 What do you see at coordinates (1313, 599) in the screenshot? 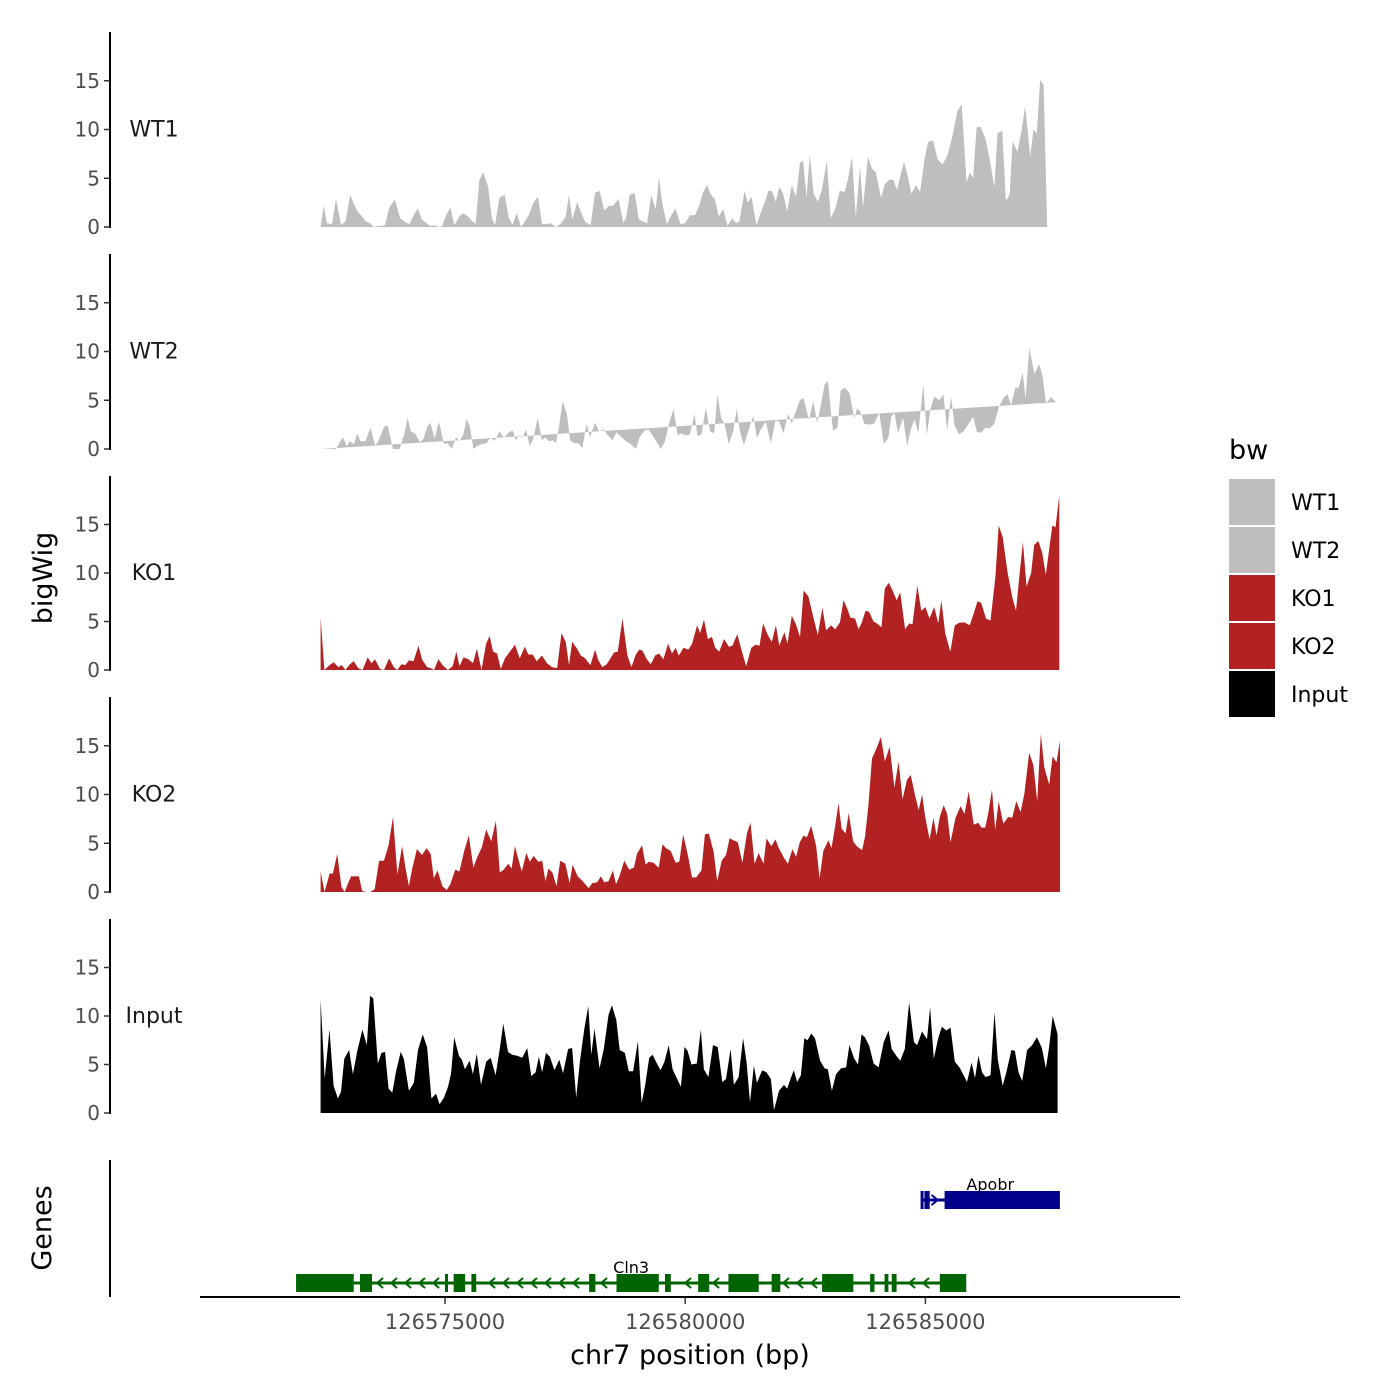
I see `legend-label: KO1` at bounding box center [1313, 599].